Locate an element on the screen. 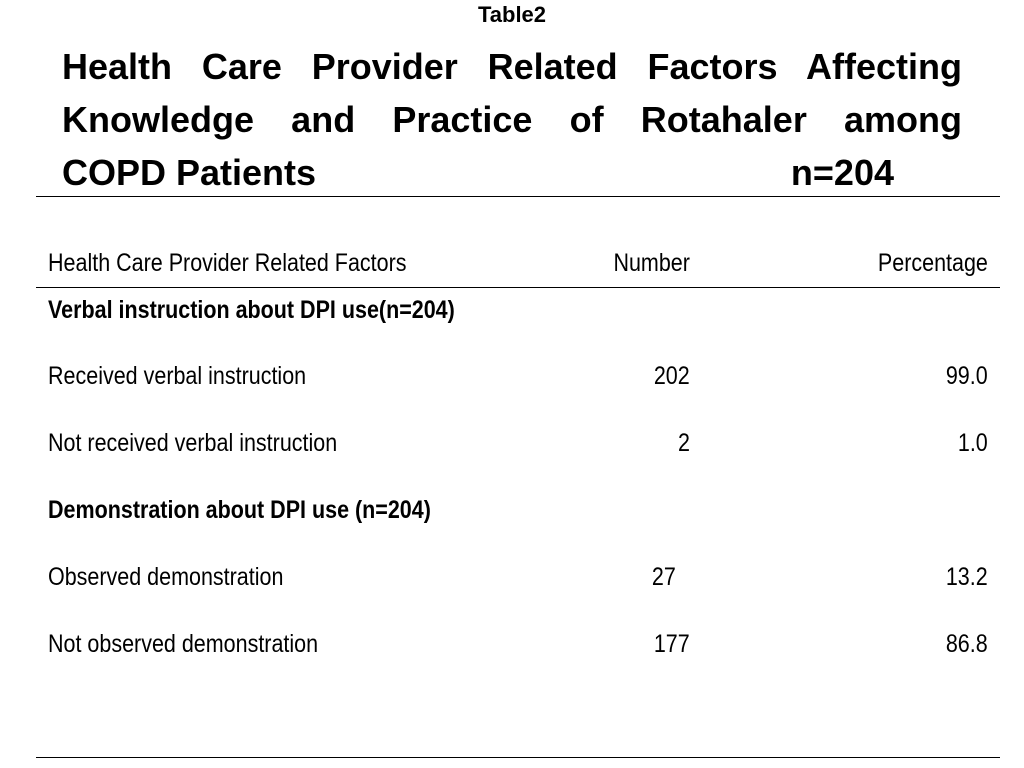  section-heading-demonstration: Demonstration about DPI use (n=204) is located at coordinates (239, 510).